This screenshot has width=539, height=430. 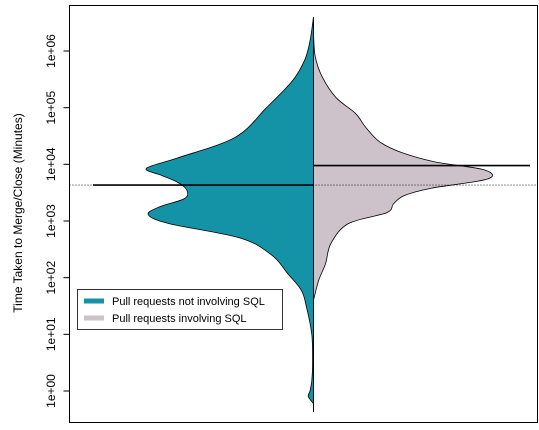 I want to click on y-tick-label: 1e+00, so click(x=51, y=391).